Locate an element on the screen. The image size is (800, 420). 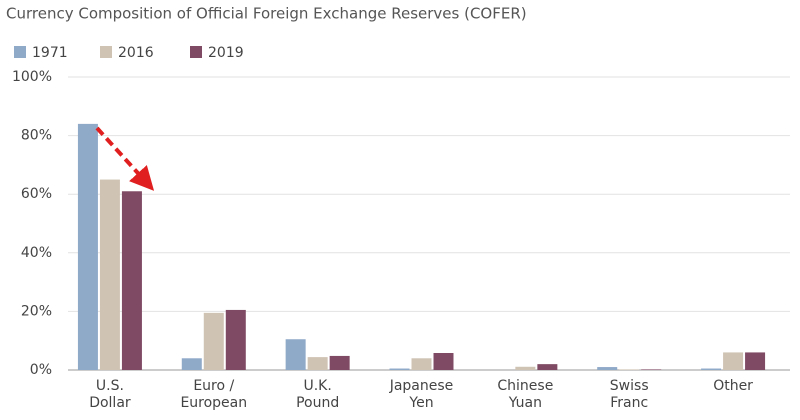
y-tick-label: 0% is located at coordinates (41, 370).